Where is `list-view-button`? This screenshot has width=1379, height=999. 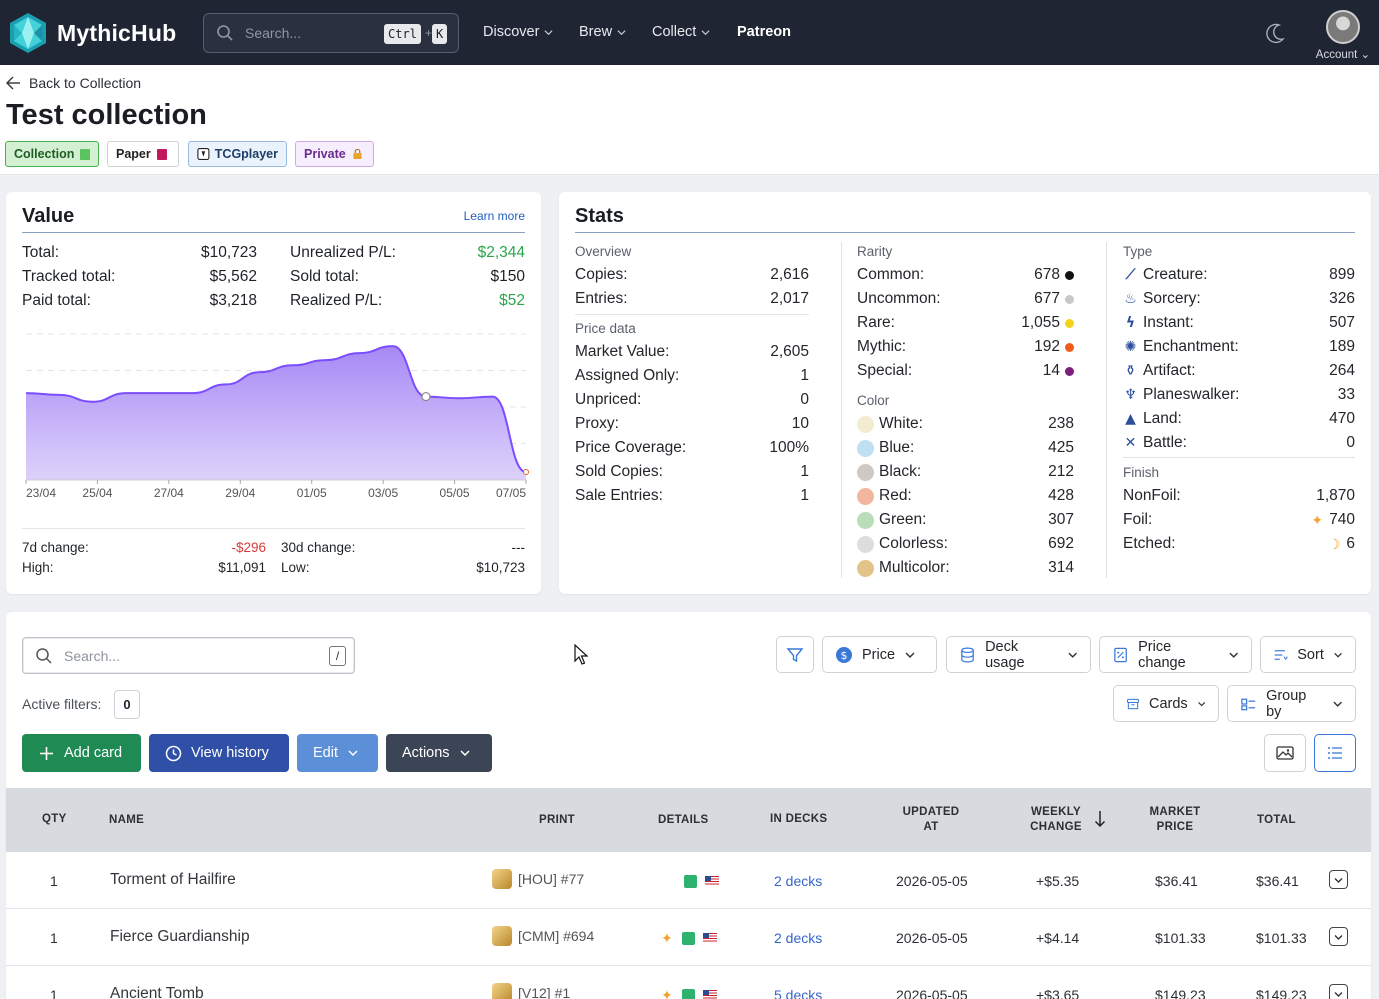
list-view-button is located at coordinates (1335, 753).